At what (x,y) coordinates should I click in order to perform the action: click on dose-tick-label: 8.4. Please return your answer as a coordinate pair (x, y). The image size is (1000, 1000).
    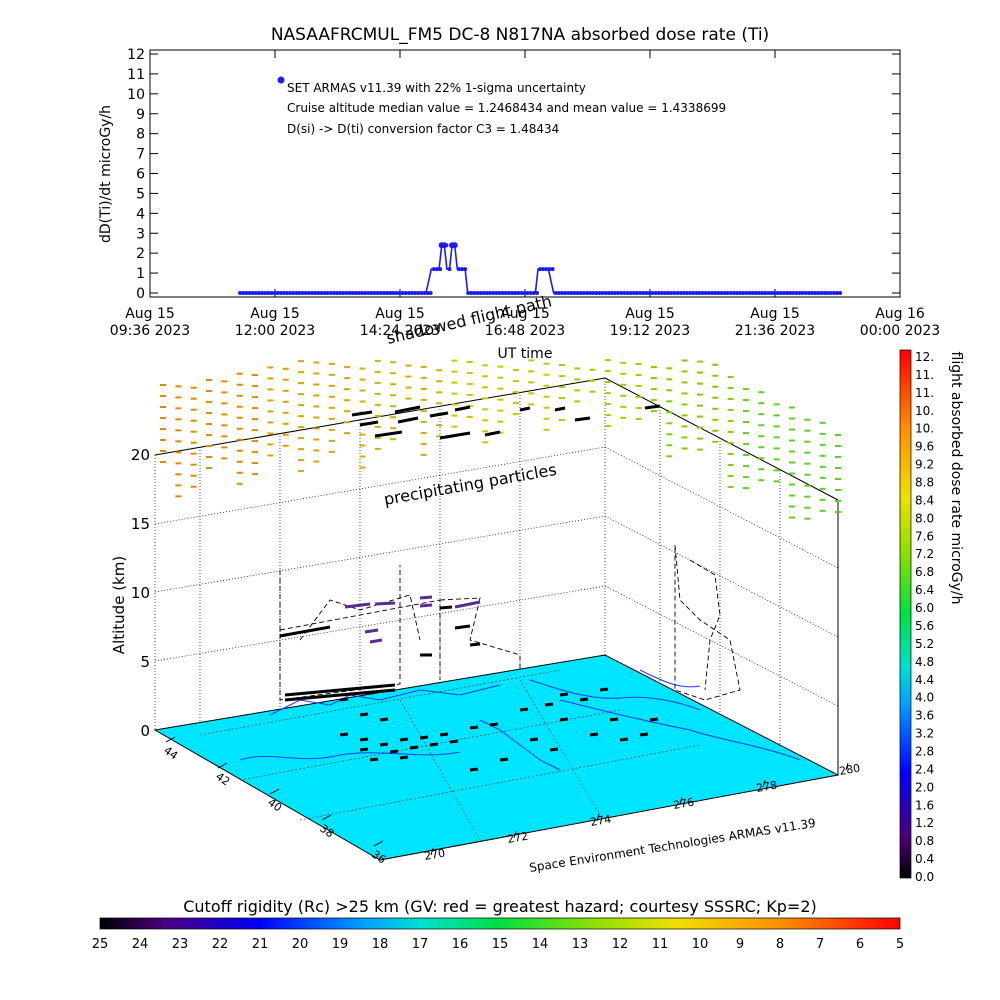
    Looking at the image, I should click on (924, 500).